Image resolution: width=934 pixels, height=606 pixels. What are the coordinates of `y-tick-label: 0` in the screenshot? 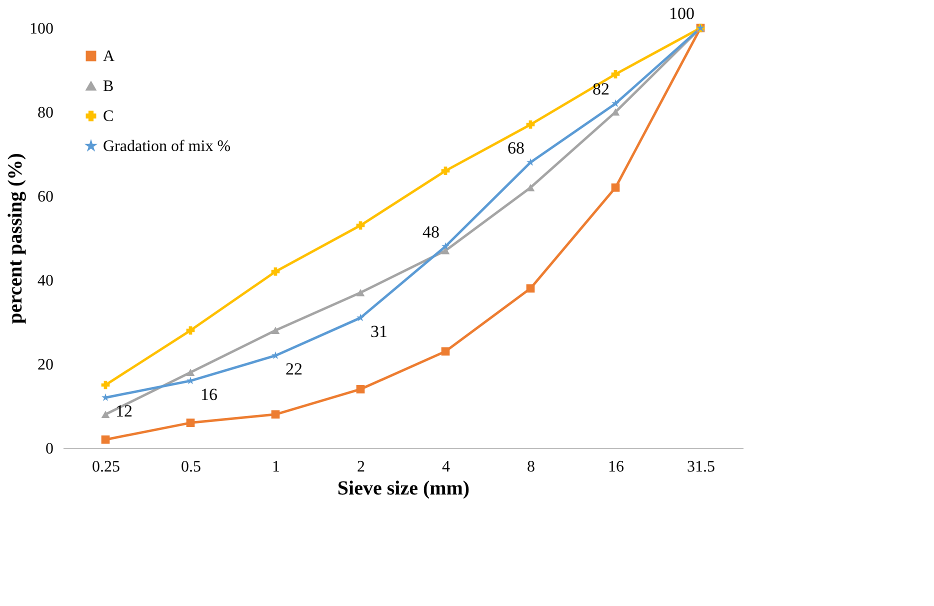 It's located at (50, 449).